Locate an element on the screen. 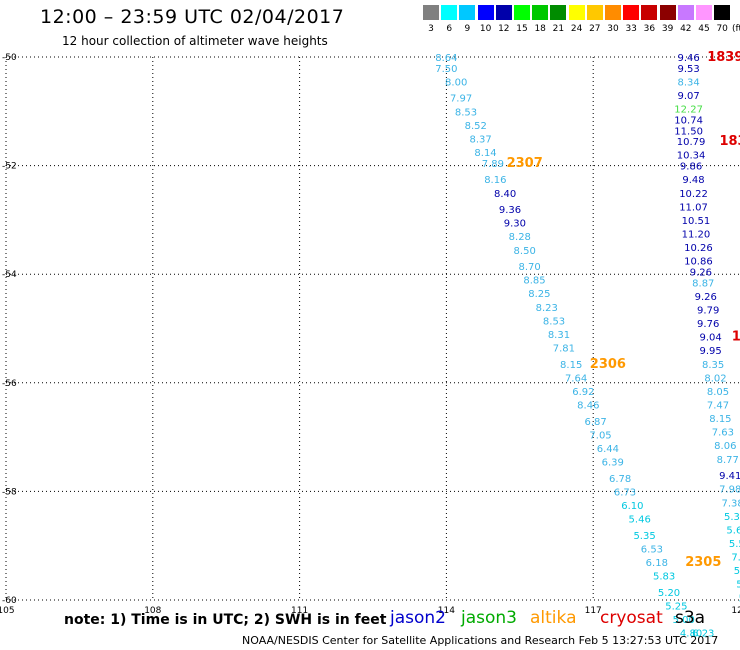 This screenshot has width=740, height=650. wave-height-point: 10.74 is located at coordinates (688, 120).